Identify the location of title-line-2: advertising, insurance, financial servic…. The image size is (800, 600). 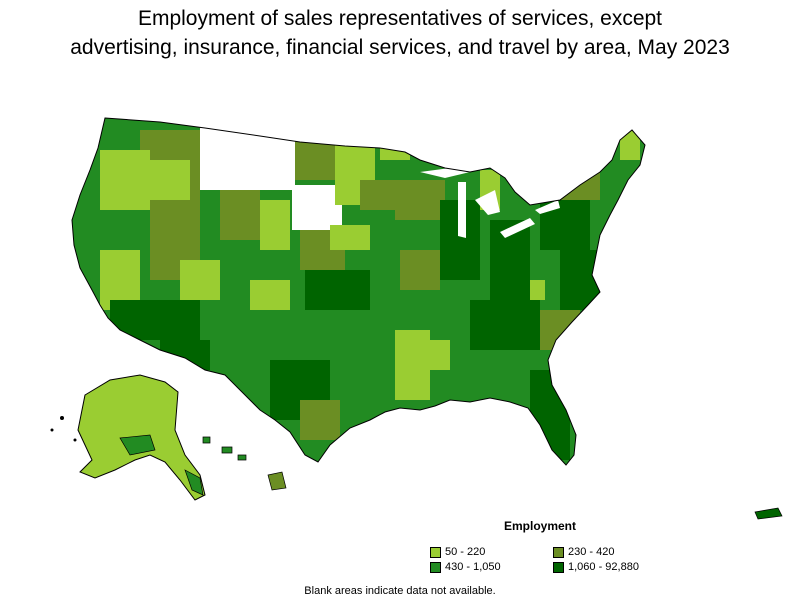
(400, 47).